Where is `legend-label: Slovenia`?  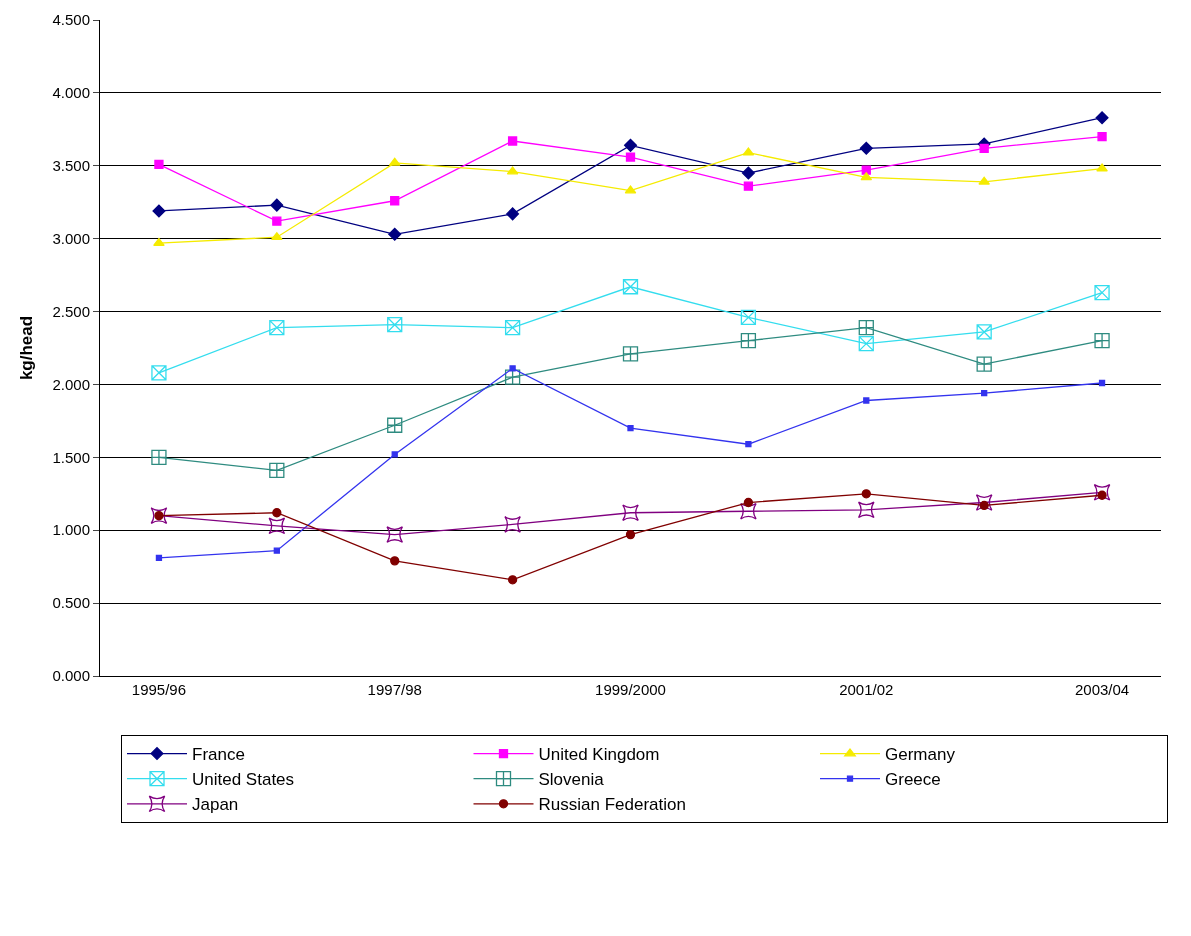
legend-label: Slovenia is located at coordinates (571, 780).